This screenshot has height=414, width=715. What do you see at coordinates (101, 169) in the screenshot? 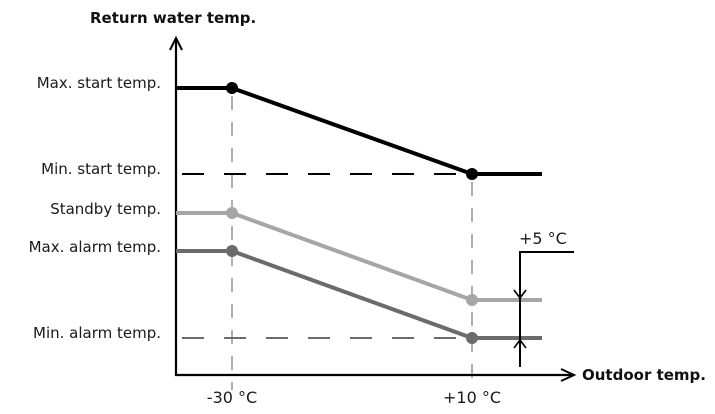
I see `y-label-min-start: Min. start temp.` at bounding box center [101, 169].